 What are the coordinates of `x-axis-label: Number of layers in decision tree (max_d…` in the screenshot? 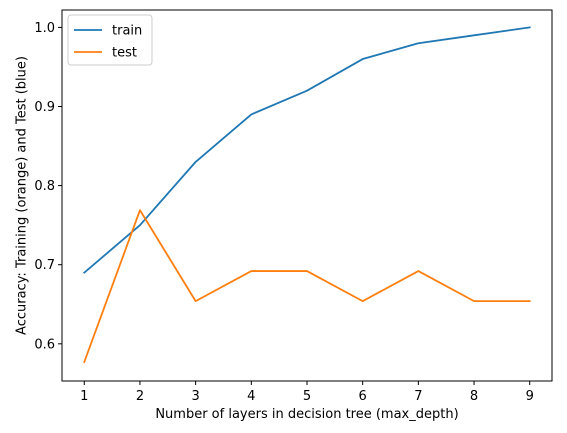 It's located at (306, 414).